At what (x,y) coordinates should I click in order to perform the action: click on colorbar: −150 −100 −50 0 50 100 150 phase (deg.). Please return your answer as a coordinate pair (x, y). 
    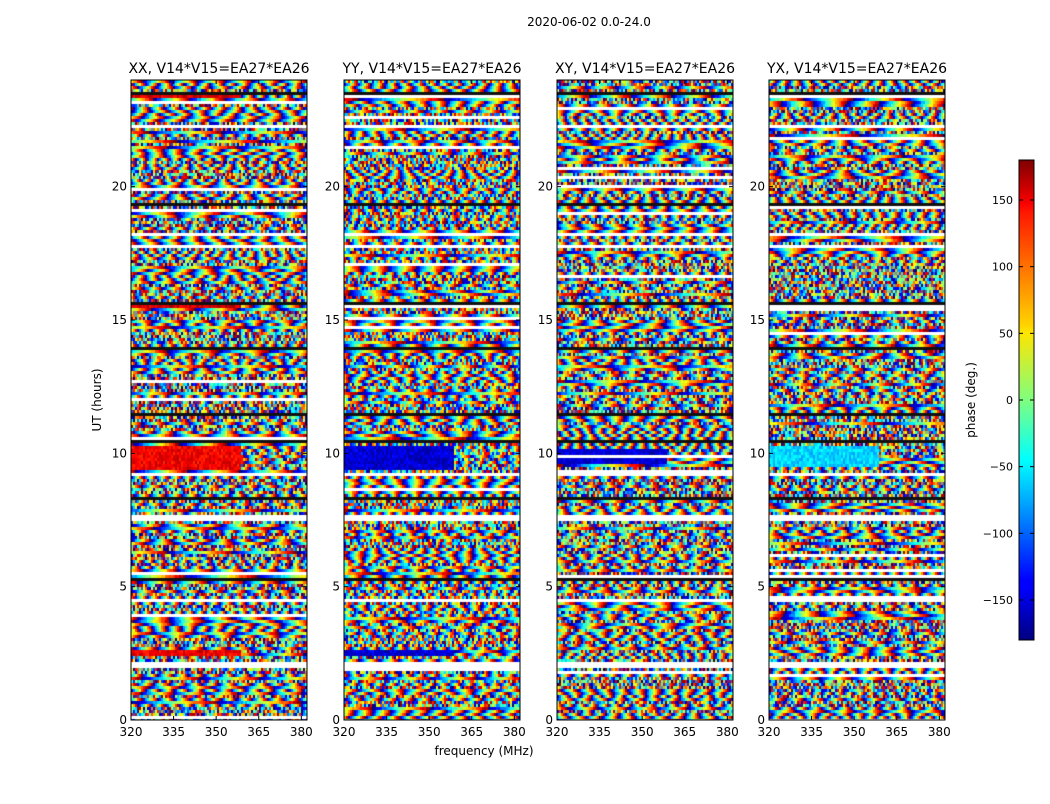
    Looking at the image, I should click on (999, 400).